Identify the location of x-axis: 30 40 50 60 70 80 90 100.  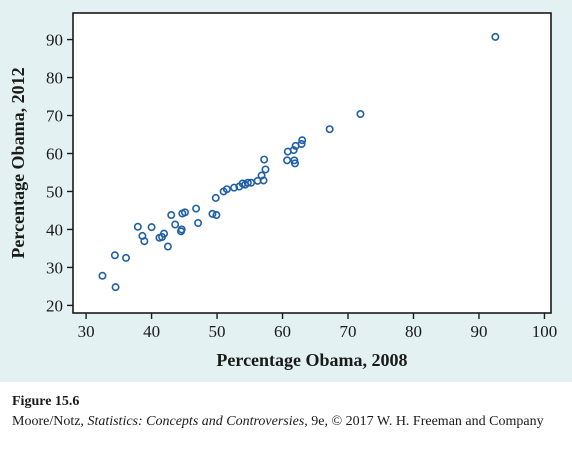
(318, 327).